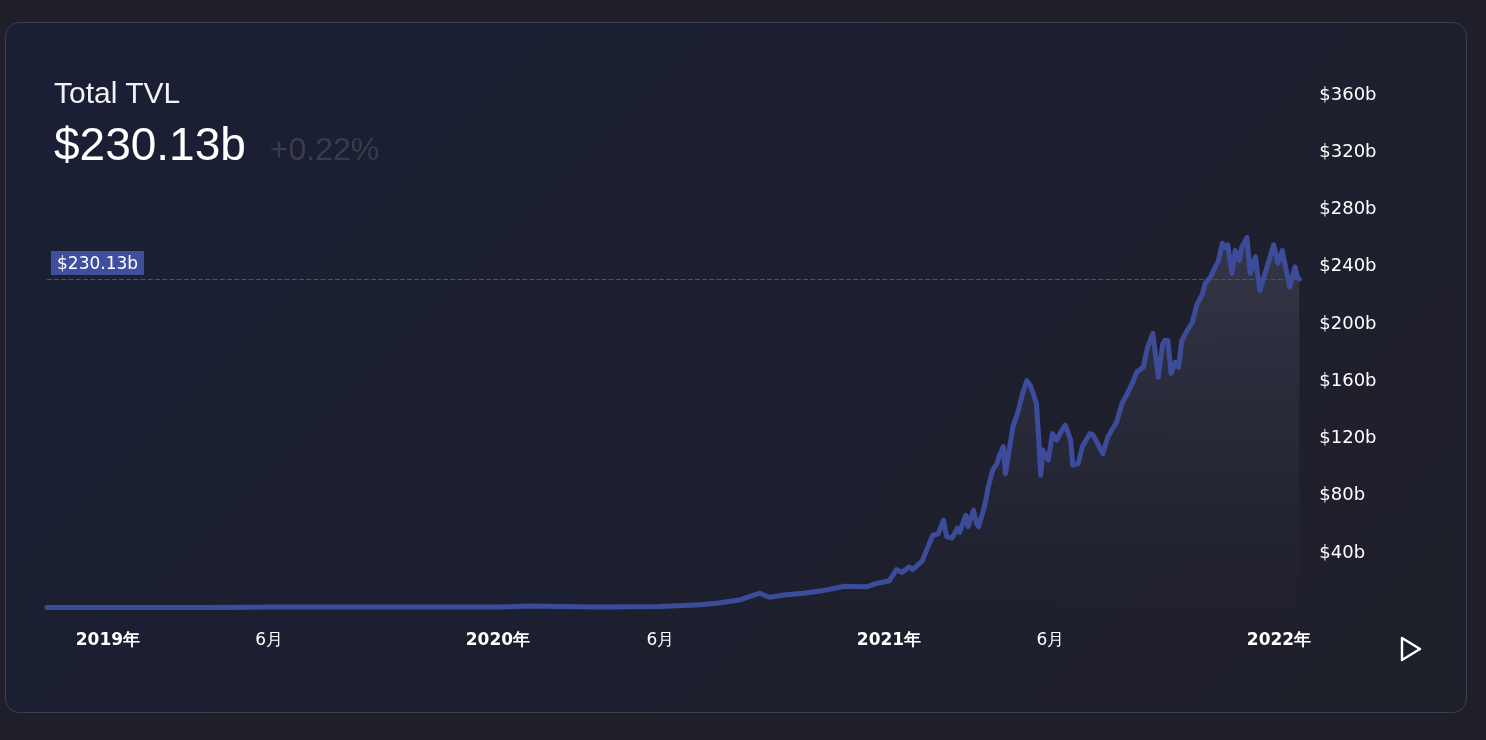 The height and width of the screenshot is (740, 1486). I want to click on y-tick-label: $40b, so click(1342, 551).